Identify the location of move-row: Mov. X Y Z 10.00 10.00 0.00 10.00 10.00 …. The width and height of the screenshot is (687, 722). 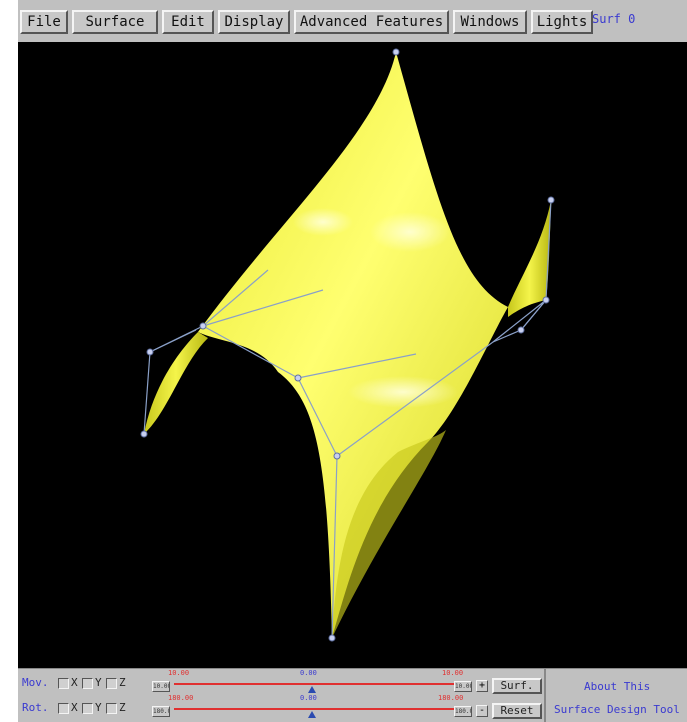
(280, 682).